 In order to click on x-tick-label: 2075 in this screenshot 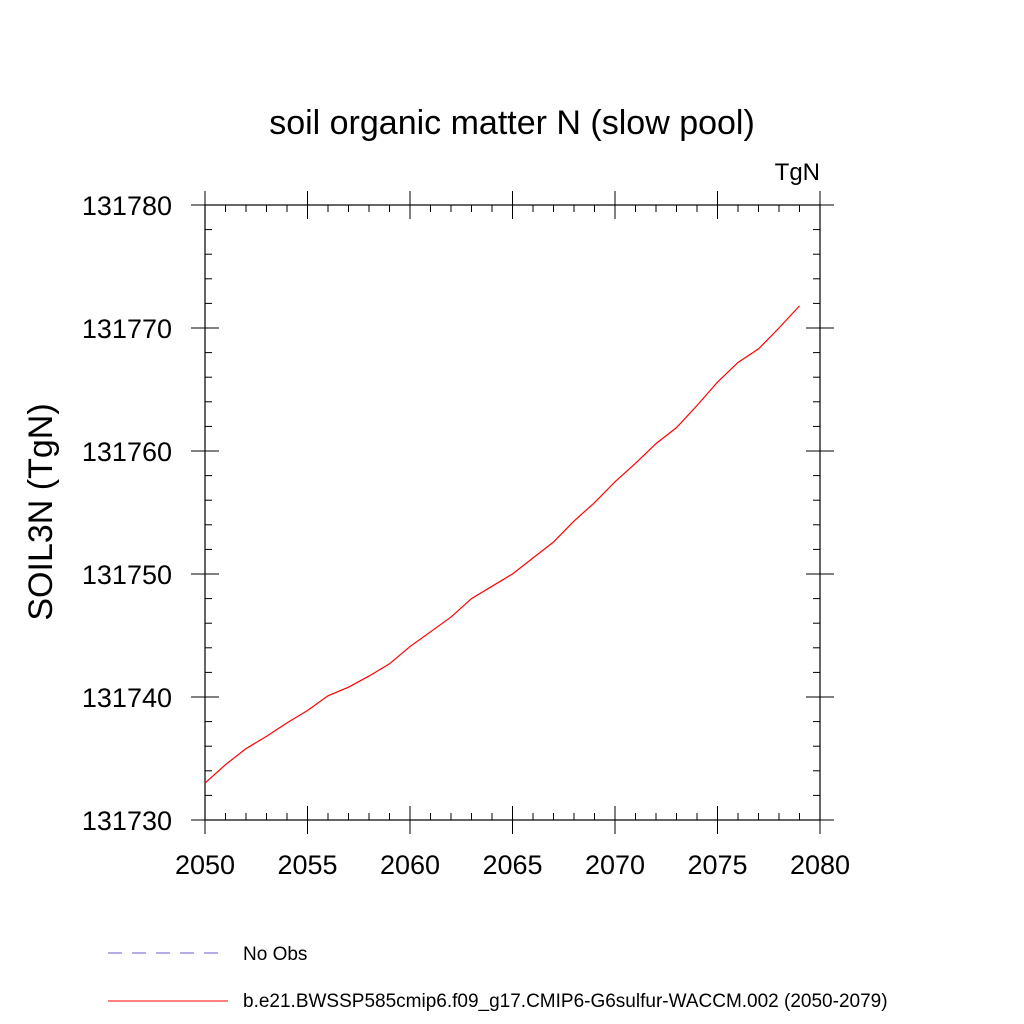, I will do `click(717, 865)`.